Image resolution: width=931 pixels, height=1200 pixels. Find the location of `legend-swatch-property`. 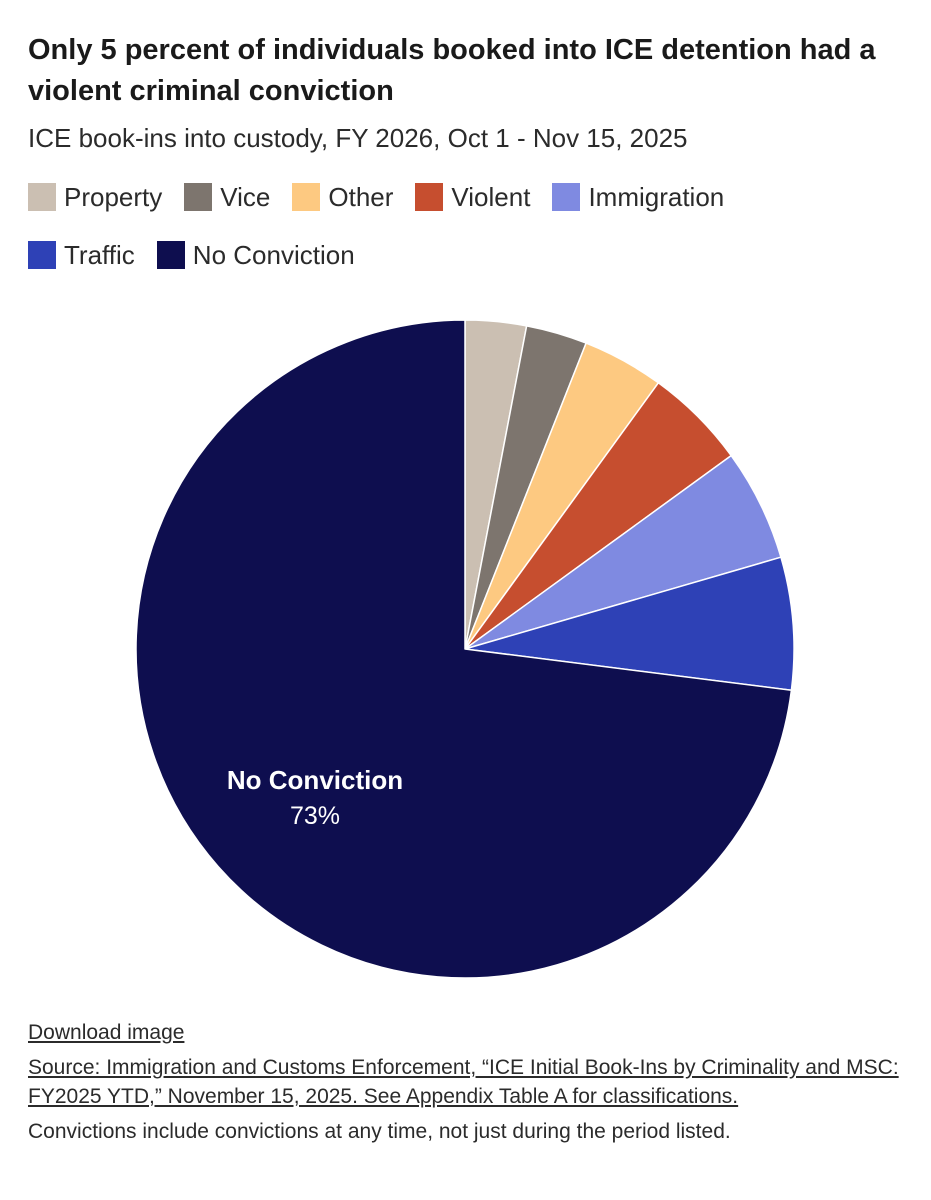

legend-swatch-property is located at coordinates (42, 197).